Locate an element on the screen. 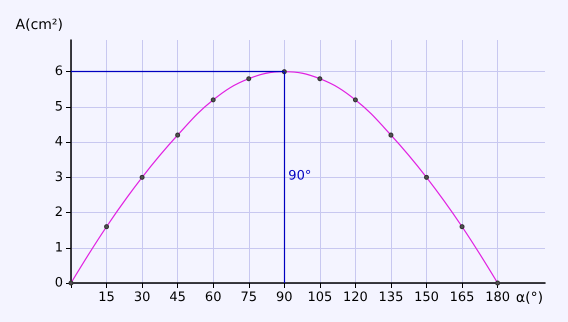 The image size is (568, 322). x-tick-label: 180 is located at coordinates (497, 297).